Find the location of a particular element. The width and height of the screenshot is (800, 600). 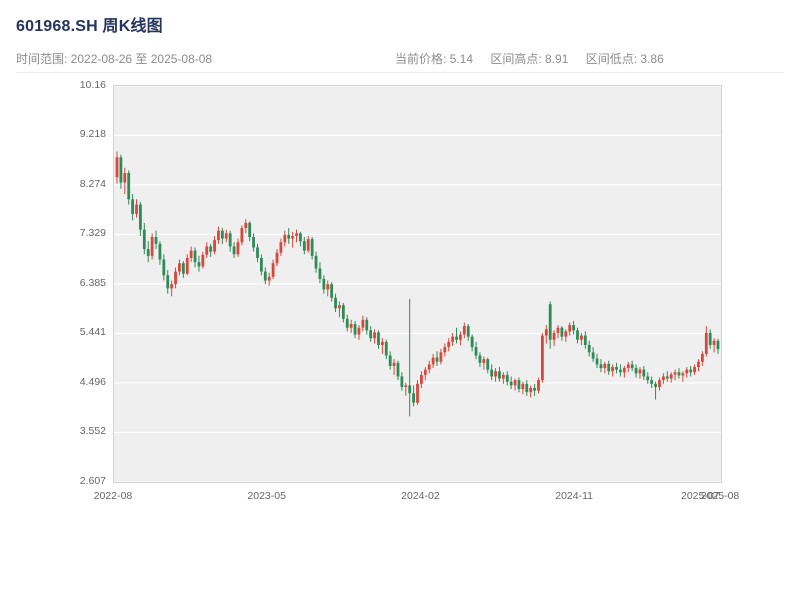

x-axis-label: 2025-08 is located at coordinates (720, 496).